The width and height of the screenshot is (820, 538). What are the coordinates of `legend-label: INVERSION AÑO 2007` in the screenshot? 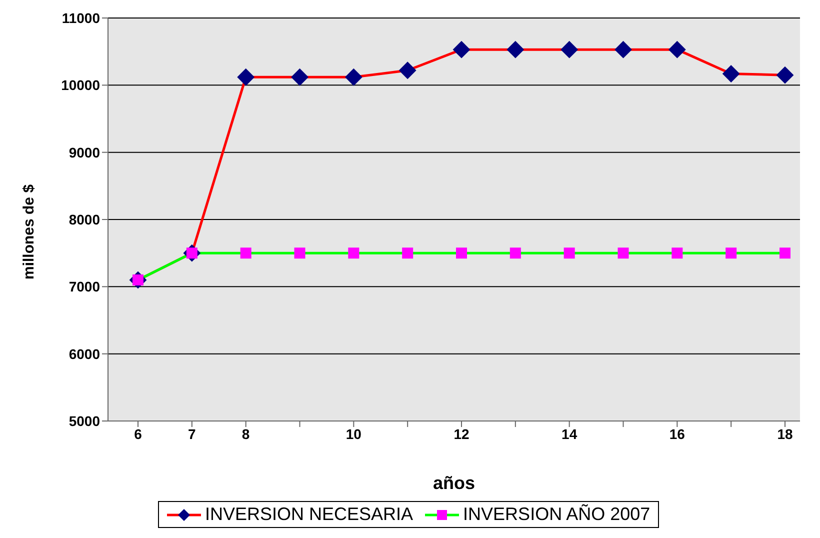 It's located at (556, 514).